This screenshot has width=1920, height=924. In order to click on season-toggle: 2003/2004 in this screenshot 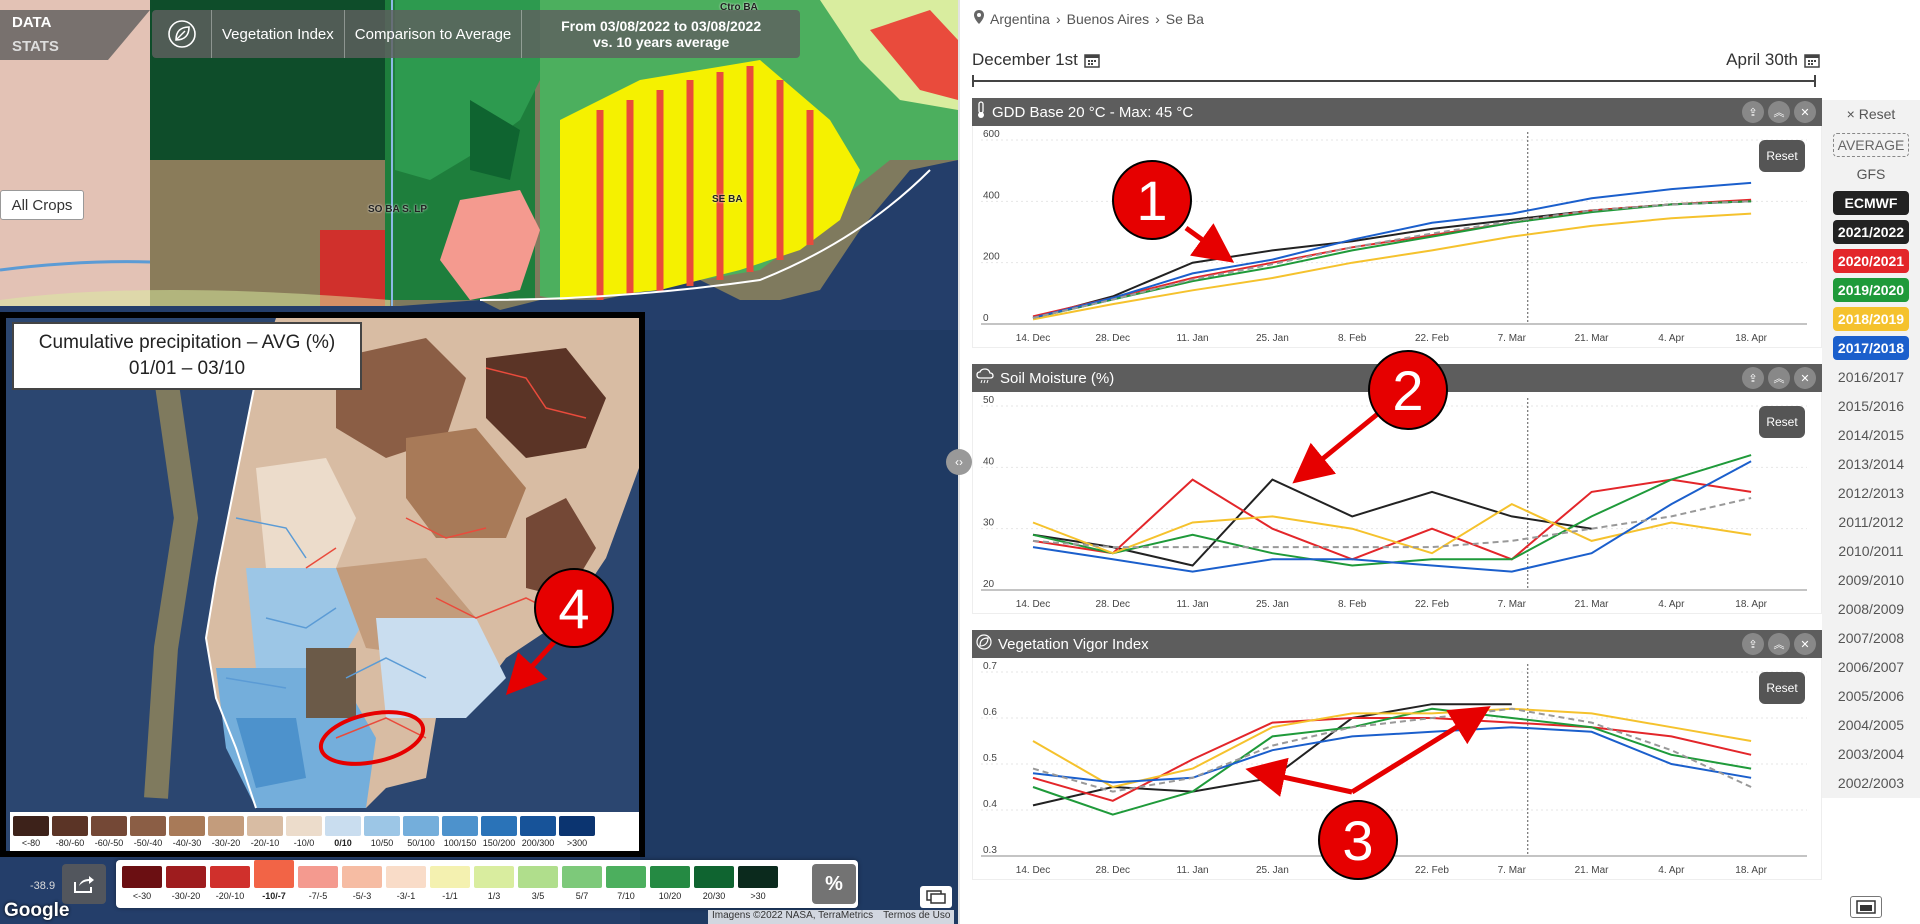, I will do `click(1871, 754)`.